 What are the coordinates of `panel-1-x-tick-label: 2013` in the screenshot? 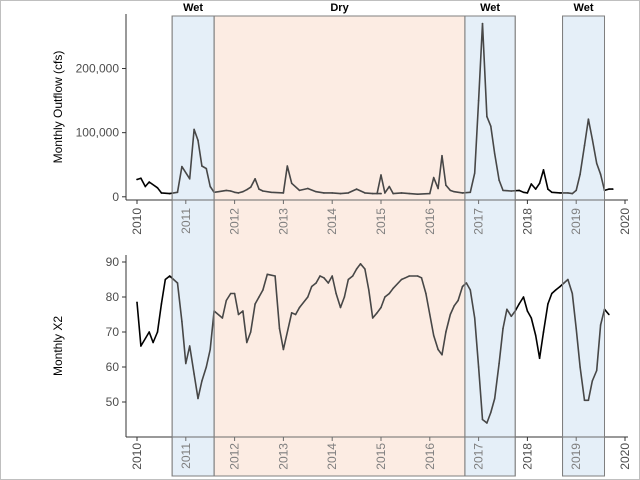 It's located at (283, 456).